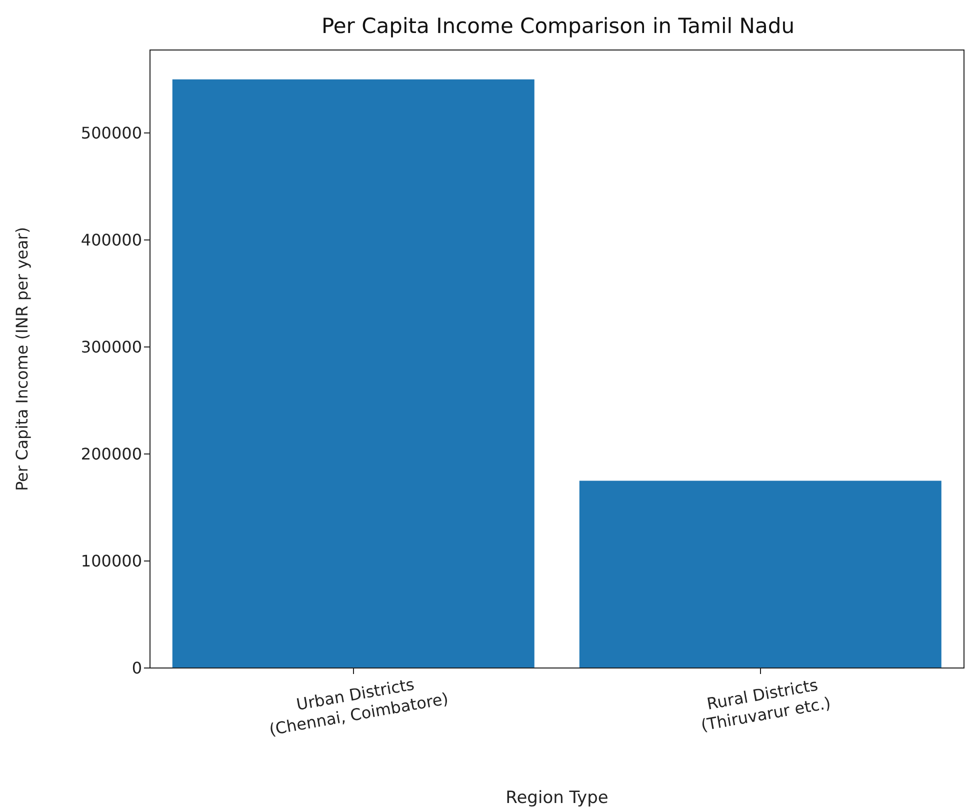 This screenshot has height=811, width=966. Describe the element at coordinates (557, 798) in the screenshot. I see `x-axis-title: Region Type` at that location.